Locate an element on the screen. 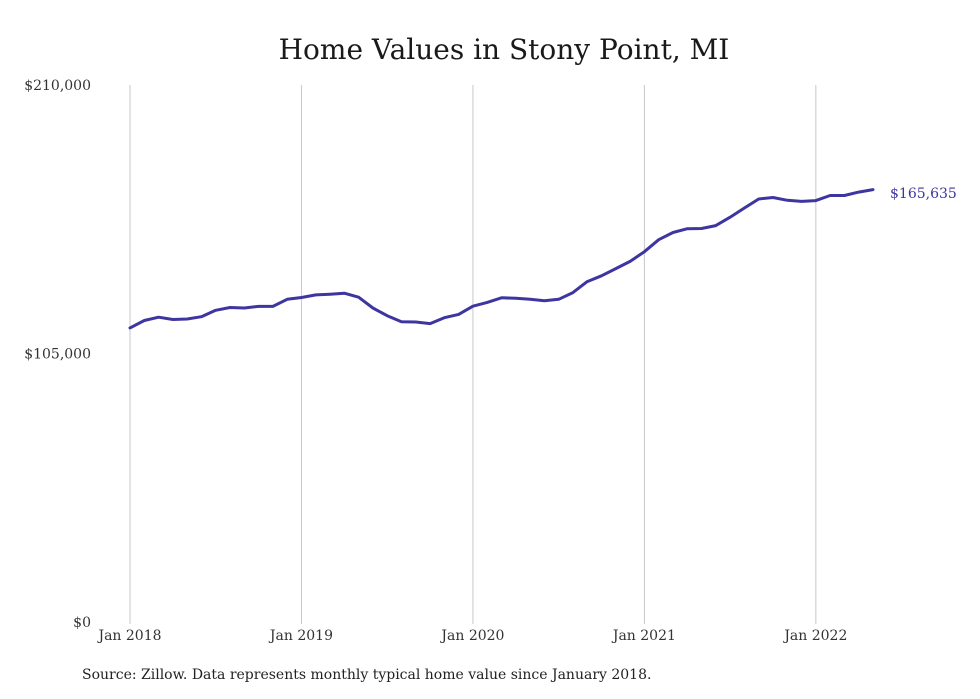 Image resolution: width=980 pixels, height=699 pixels. x-tick-label: Jan 2020 is located at coordinates (471, 636).